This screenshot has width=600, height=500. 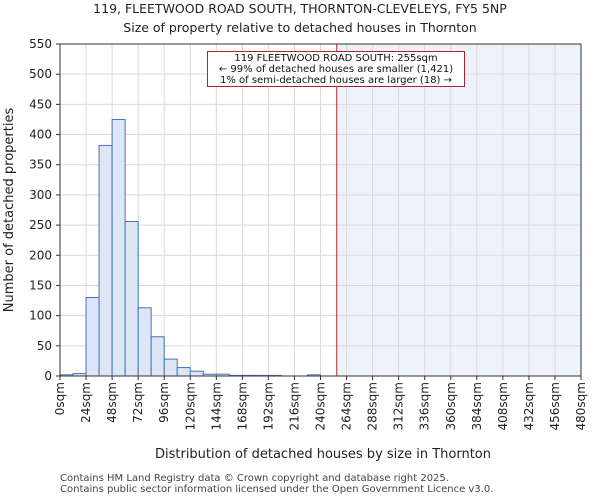 What do you see at coordinates (112, 402) in the screenshot?
I see `x-tick-label: 48sqm` at bounding box center [112, 402].